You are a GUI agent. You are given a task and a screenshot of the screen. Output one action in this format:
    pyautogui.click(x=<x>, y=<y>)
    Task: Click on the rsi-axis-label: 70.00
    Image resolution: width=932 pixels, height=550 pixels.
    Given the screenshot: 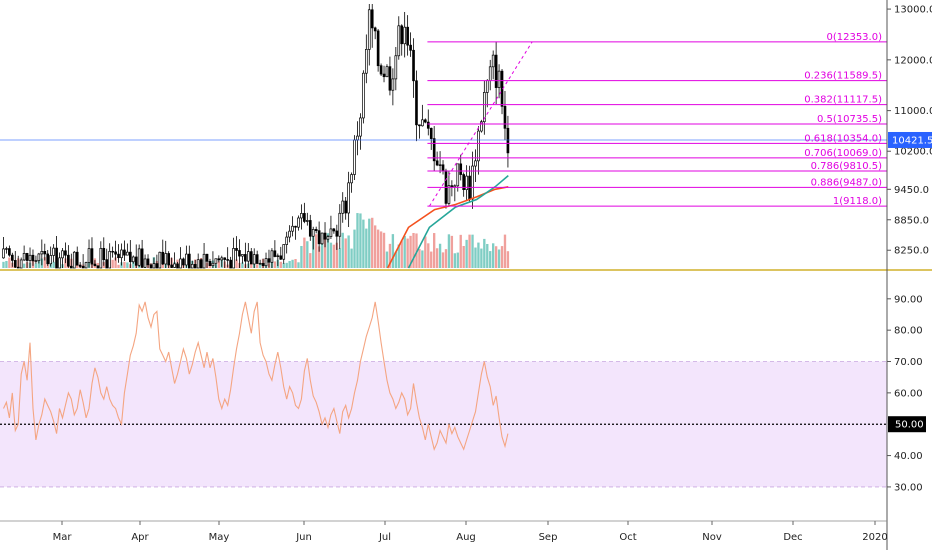 What is the action you would take?
    pyautogui.click(x=908, y=362)
    